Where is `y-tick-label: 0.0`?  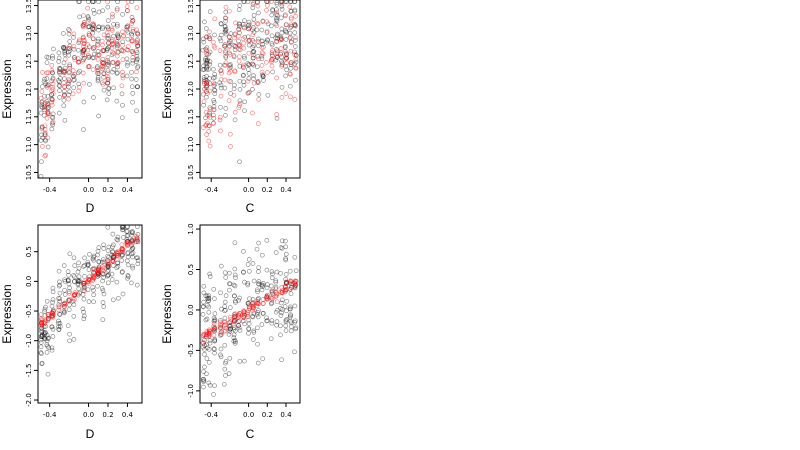
y-tick-label: 0.0 is located at coordinates (191, 309).